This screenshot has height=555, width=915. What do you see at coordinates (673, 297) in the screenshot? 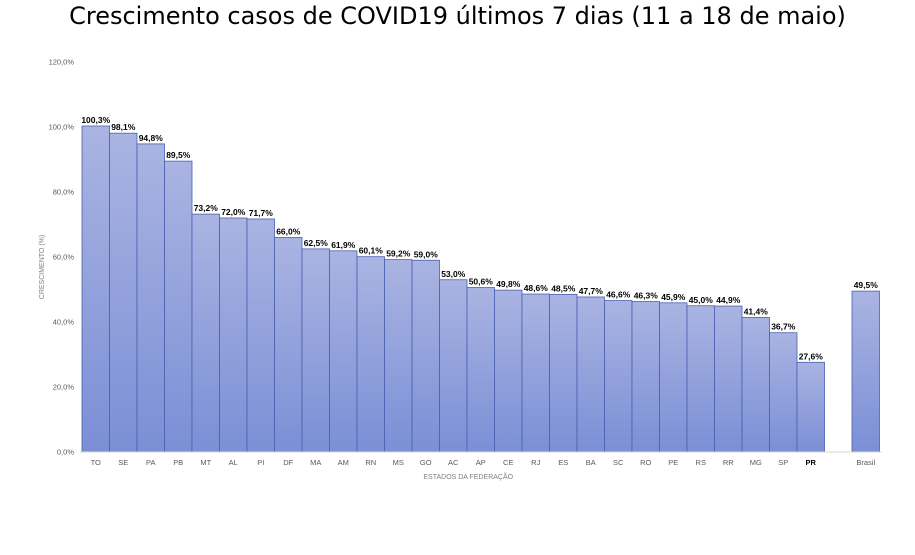
I see `data-label-pe: 45,9%` at bounding box center [673, 297].